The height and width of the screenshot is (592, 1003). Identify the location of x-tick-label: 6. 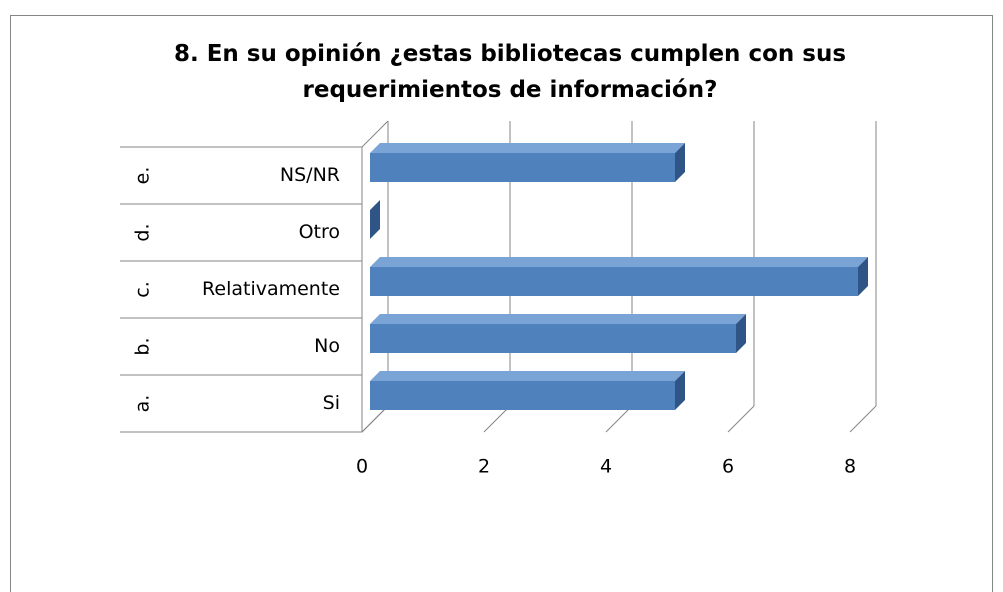
(728, 467).